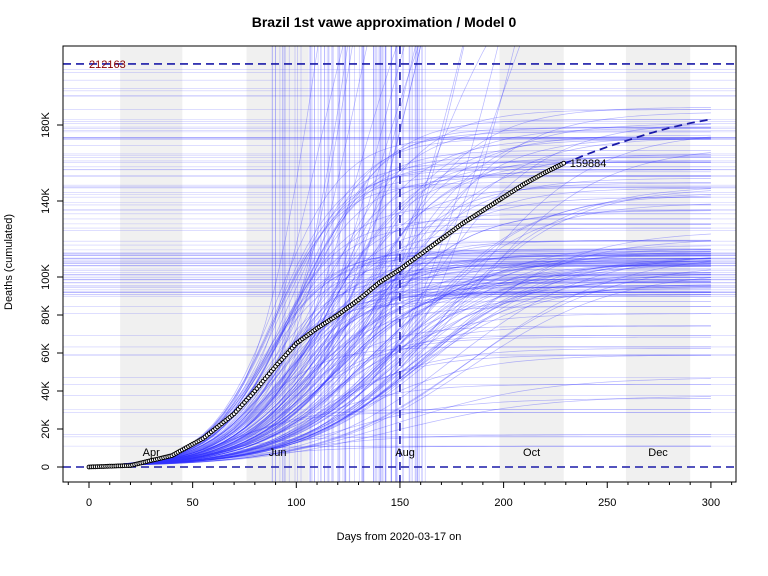  Describe the element at coordinates (531, 264) in the screenshot. I see `month-band-oct` at that location.